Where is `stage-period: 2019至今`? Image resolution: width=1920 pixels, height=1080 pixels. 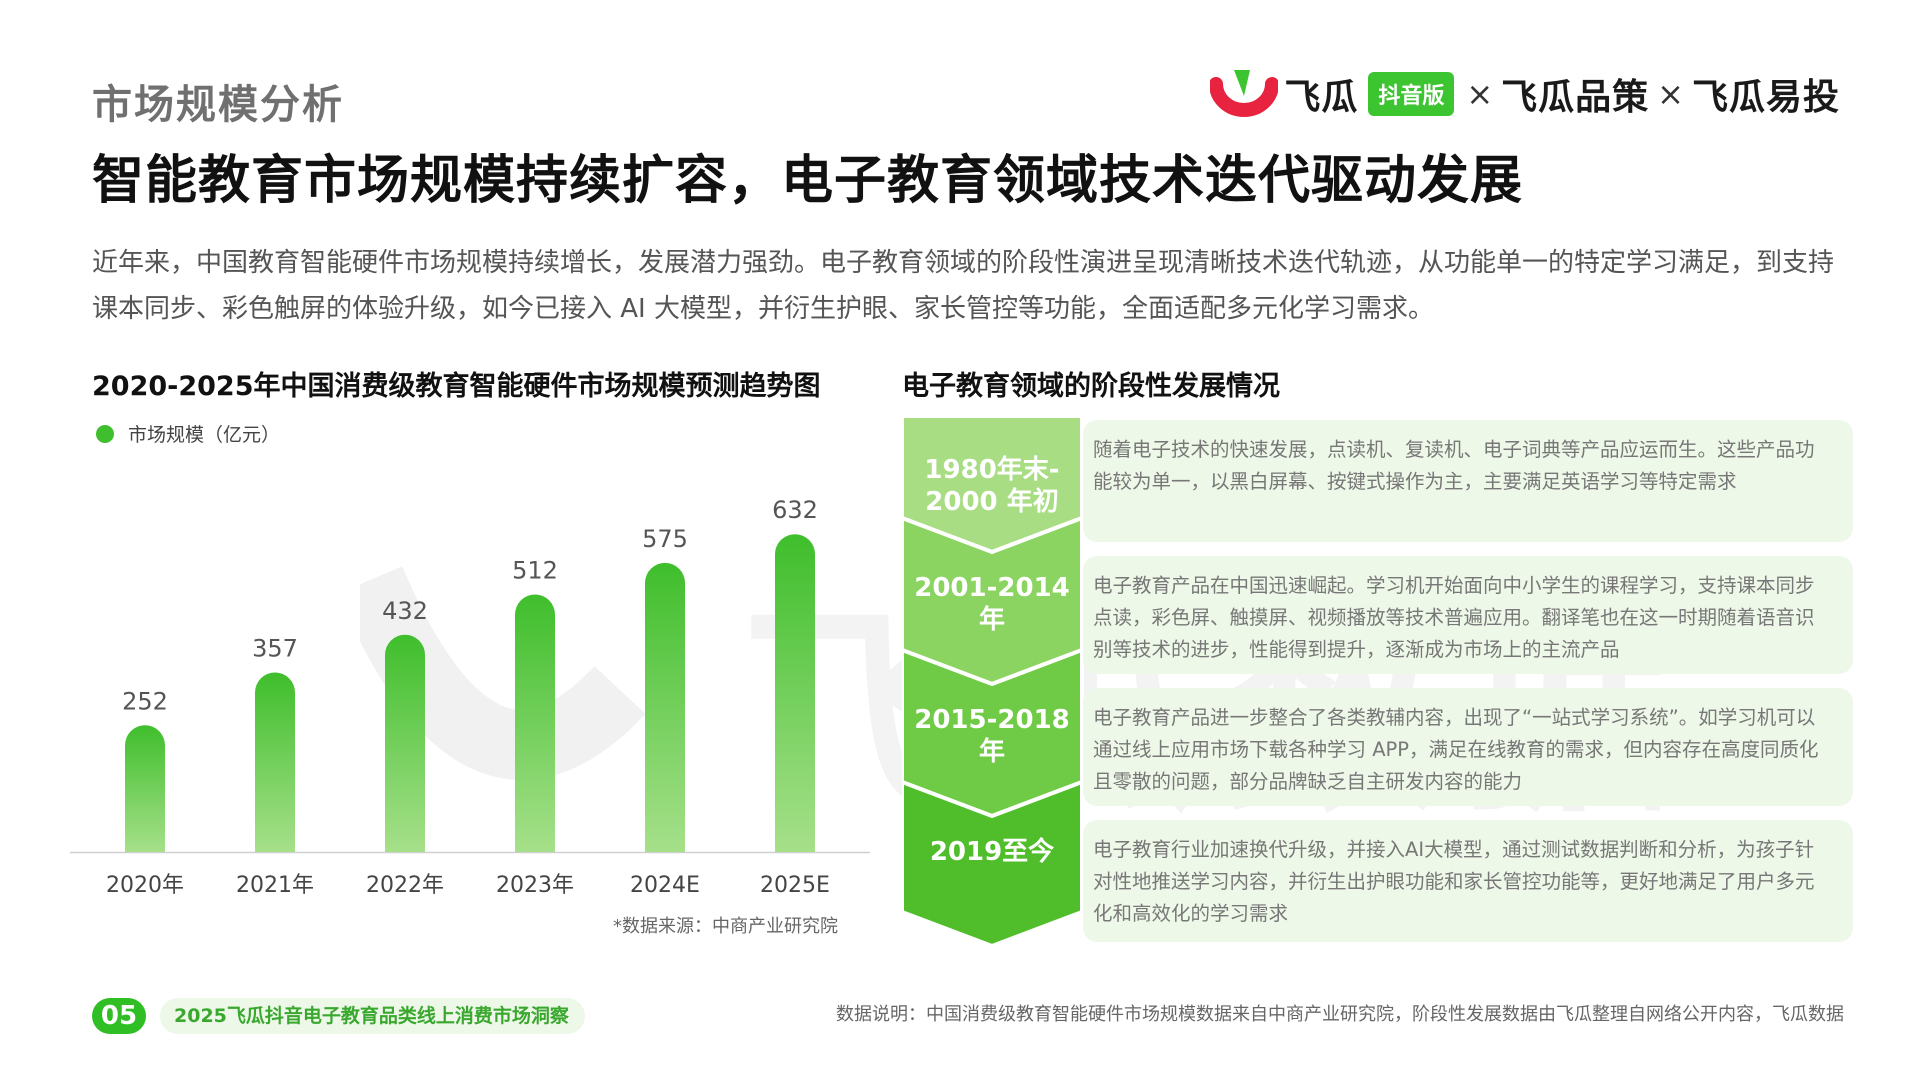 stage-period: 2019至今 is located at coordinates (992, 852).